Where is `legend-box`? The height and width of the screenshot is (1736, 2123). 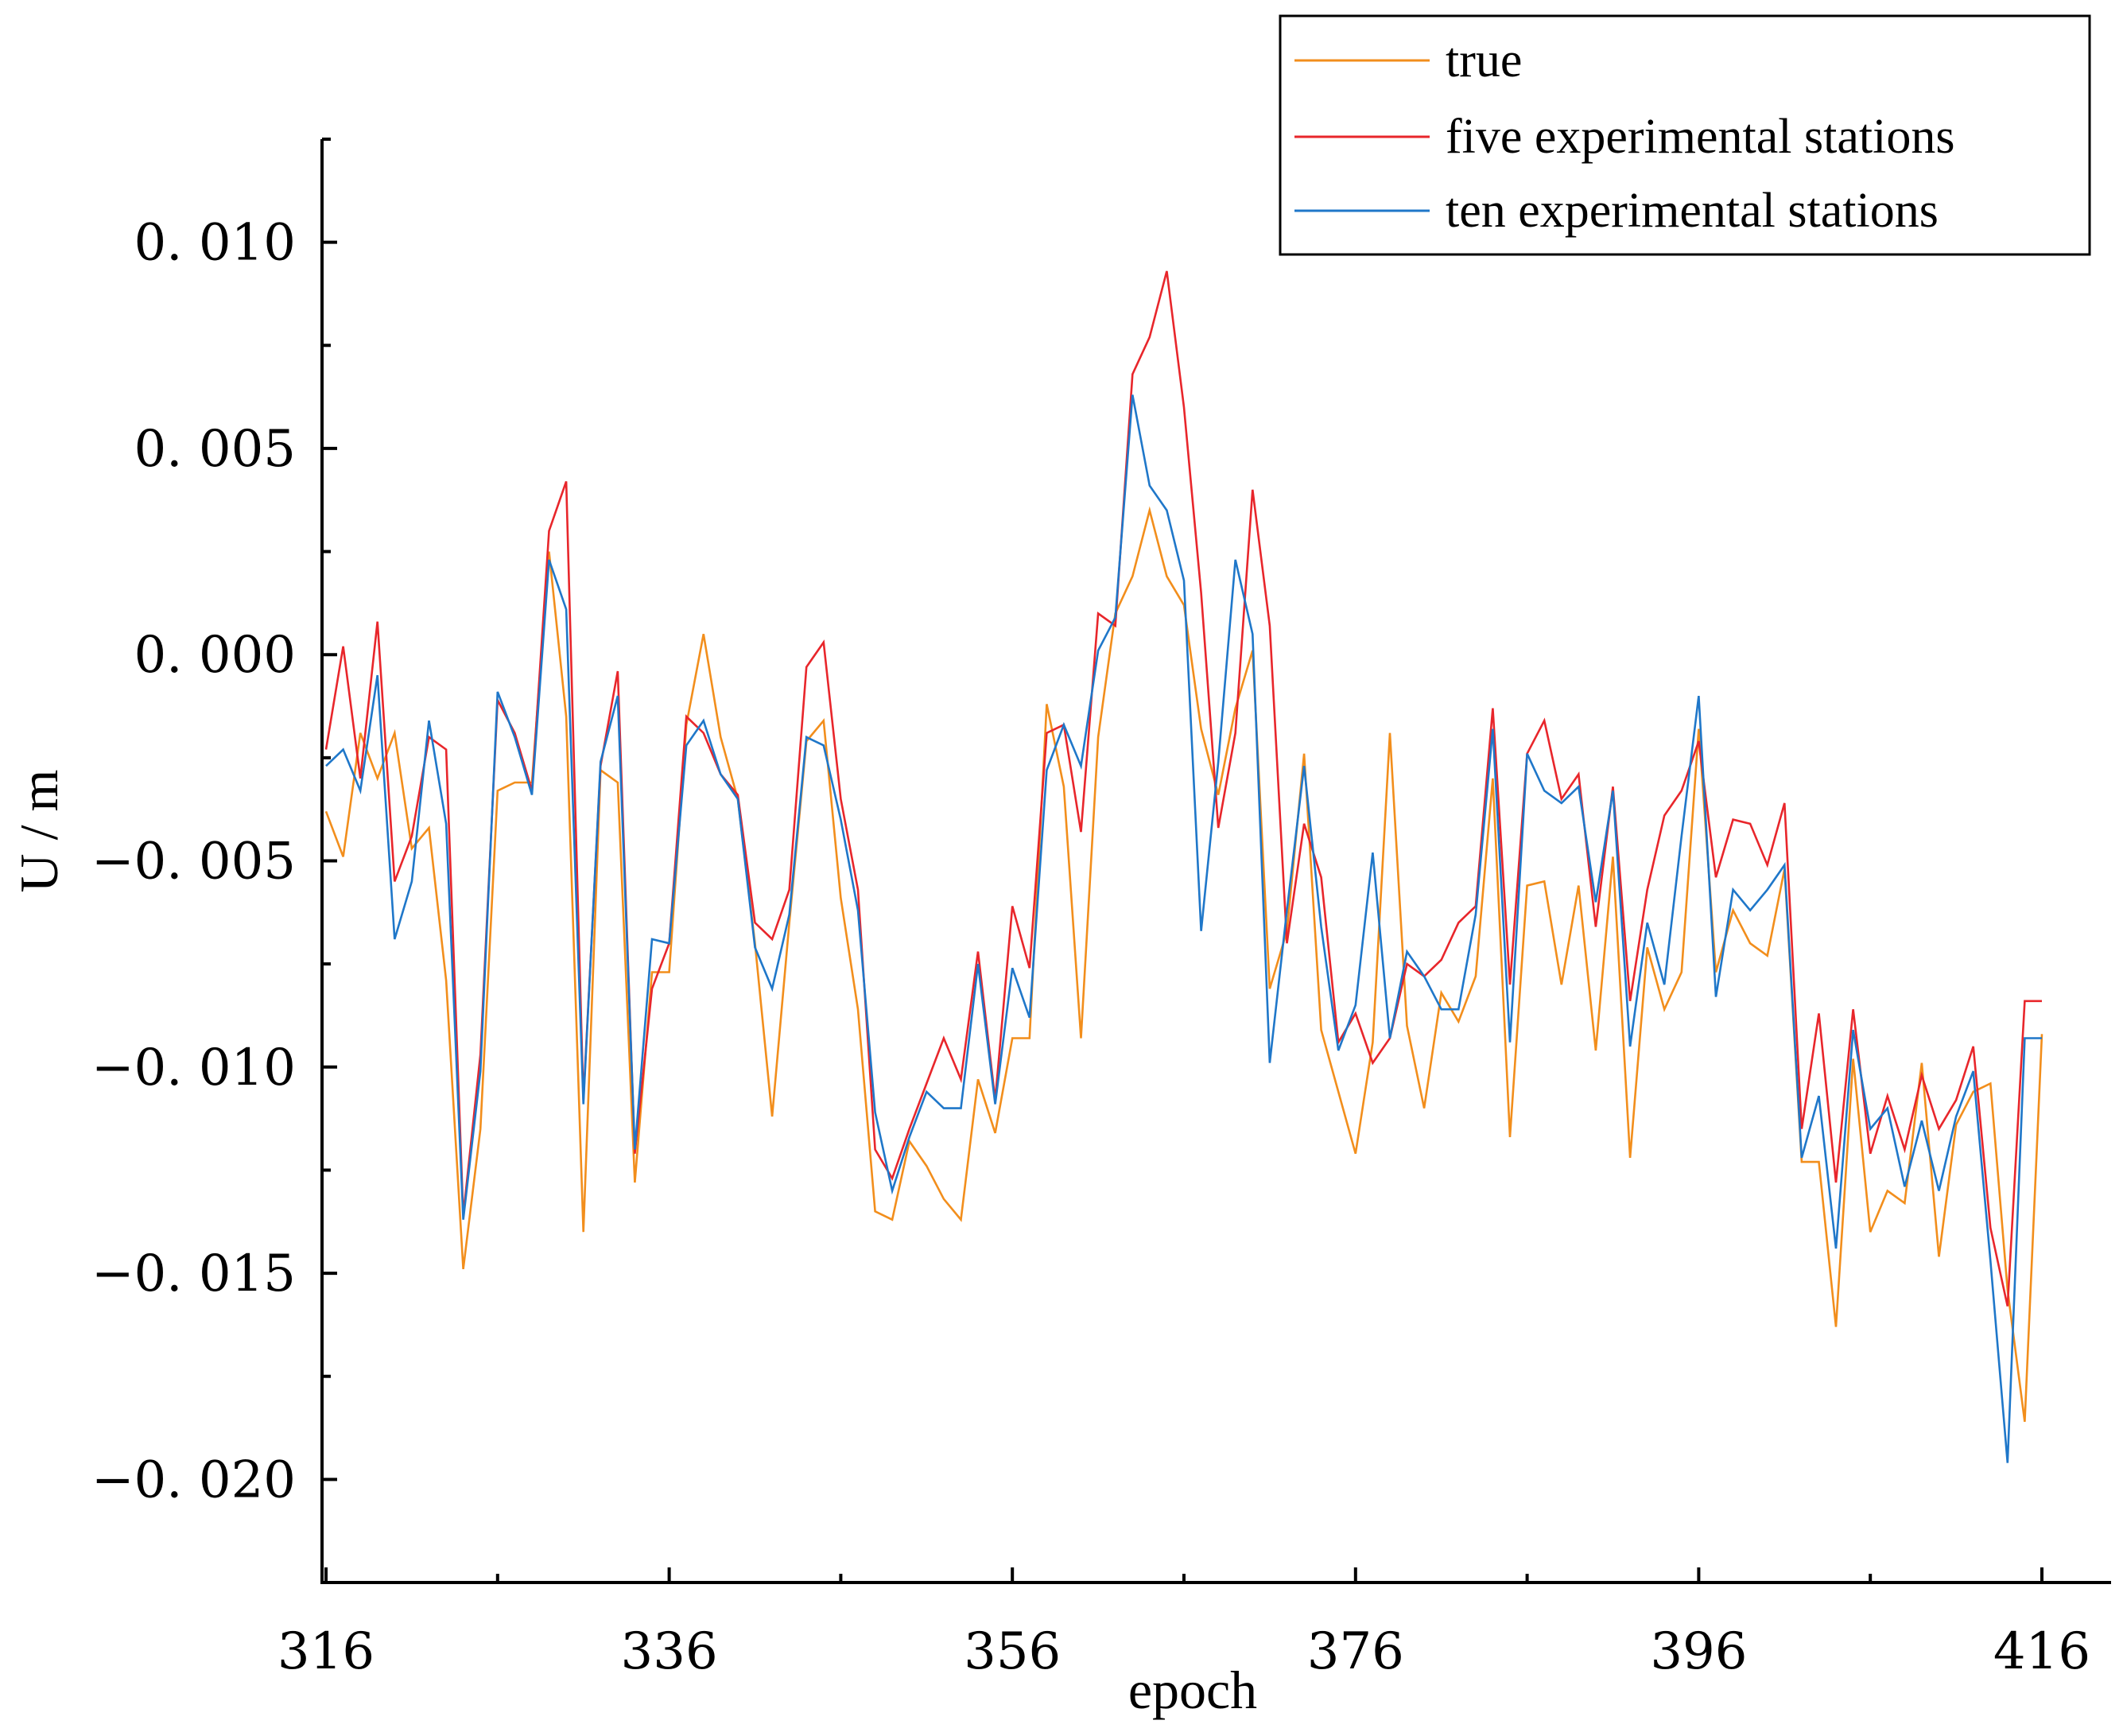 legend-box is located at coordinates (1685, 135).